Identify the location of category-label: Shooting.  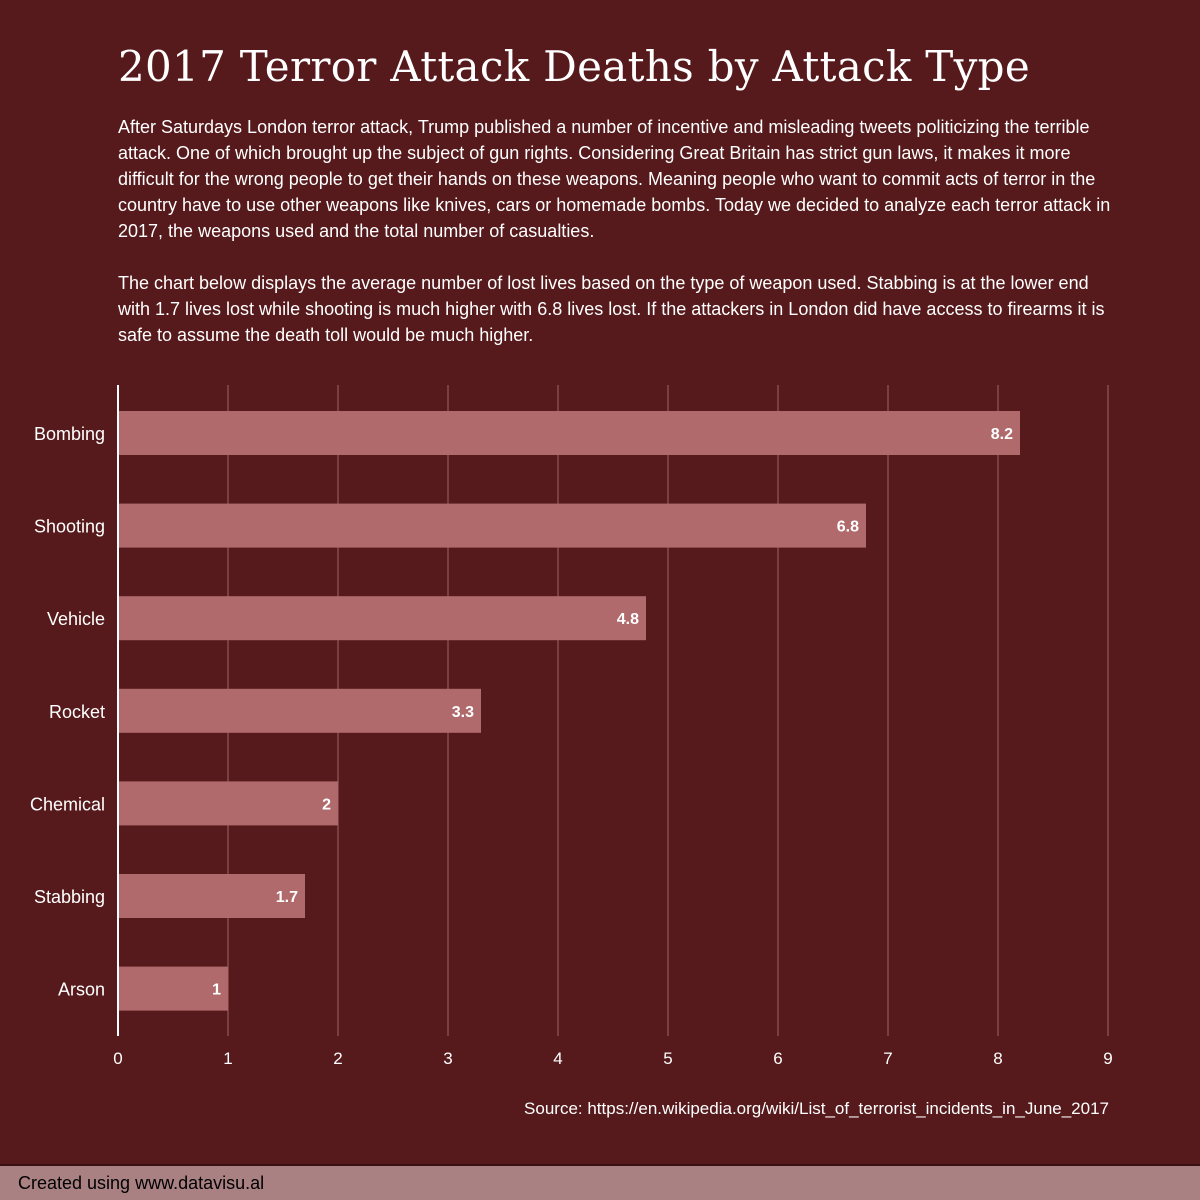
(69, 527).